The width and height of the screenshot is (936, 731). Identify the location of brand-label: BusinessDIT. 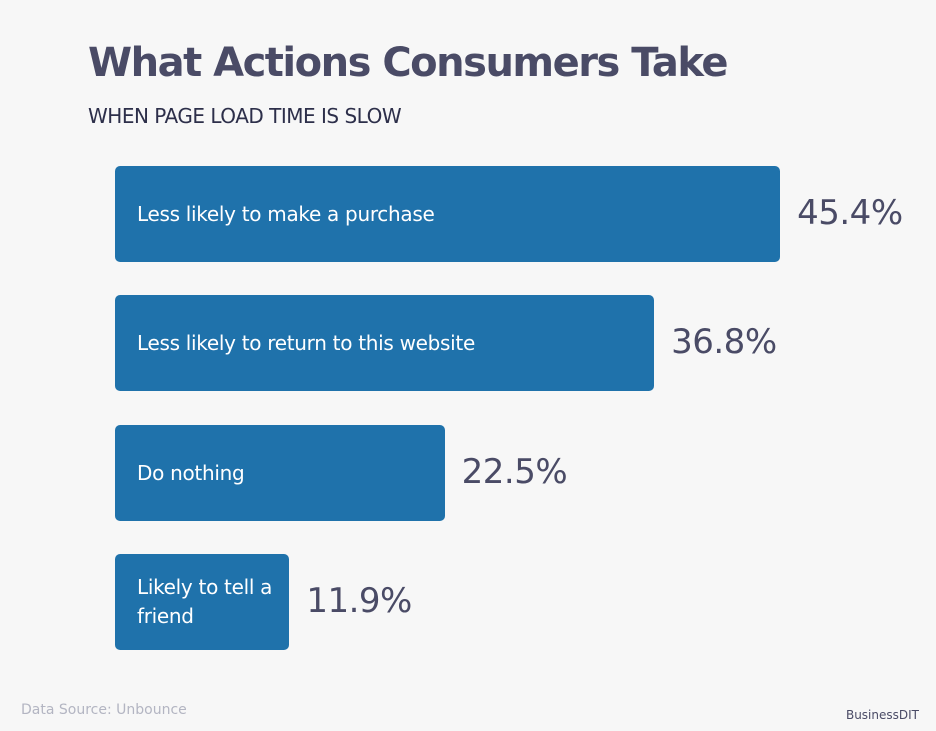
(882, 715).